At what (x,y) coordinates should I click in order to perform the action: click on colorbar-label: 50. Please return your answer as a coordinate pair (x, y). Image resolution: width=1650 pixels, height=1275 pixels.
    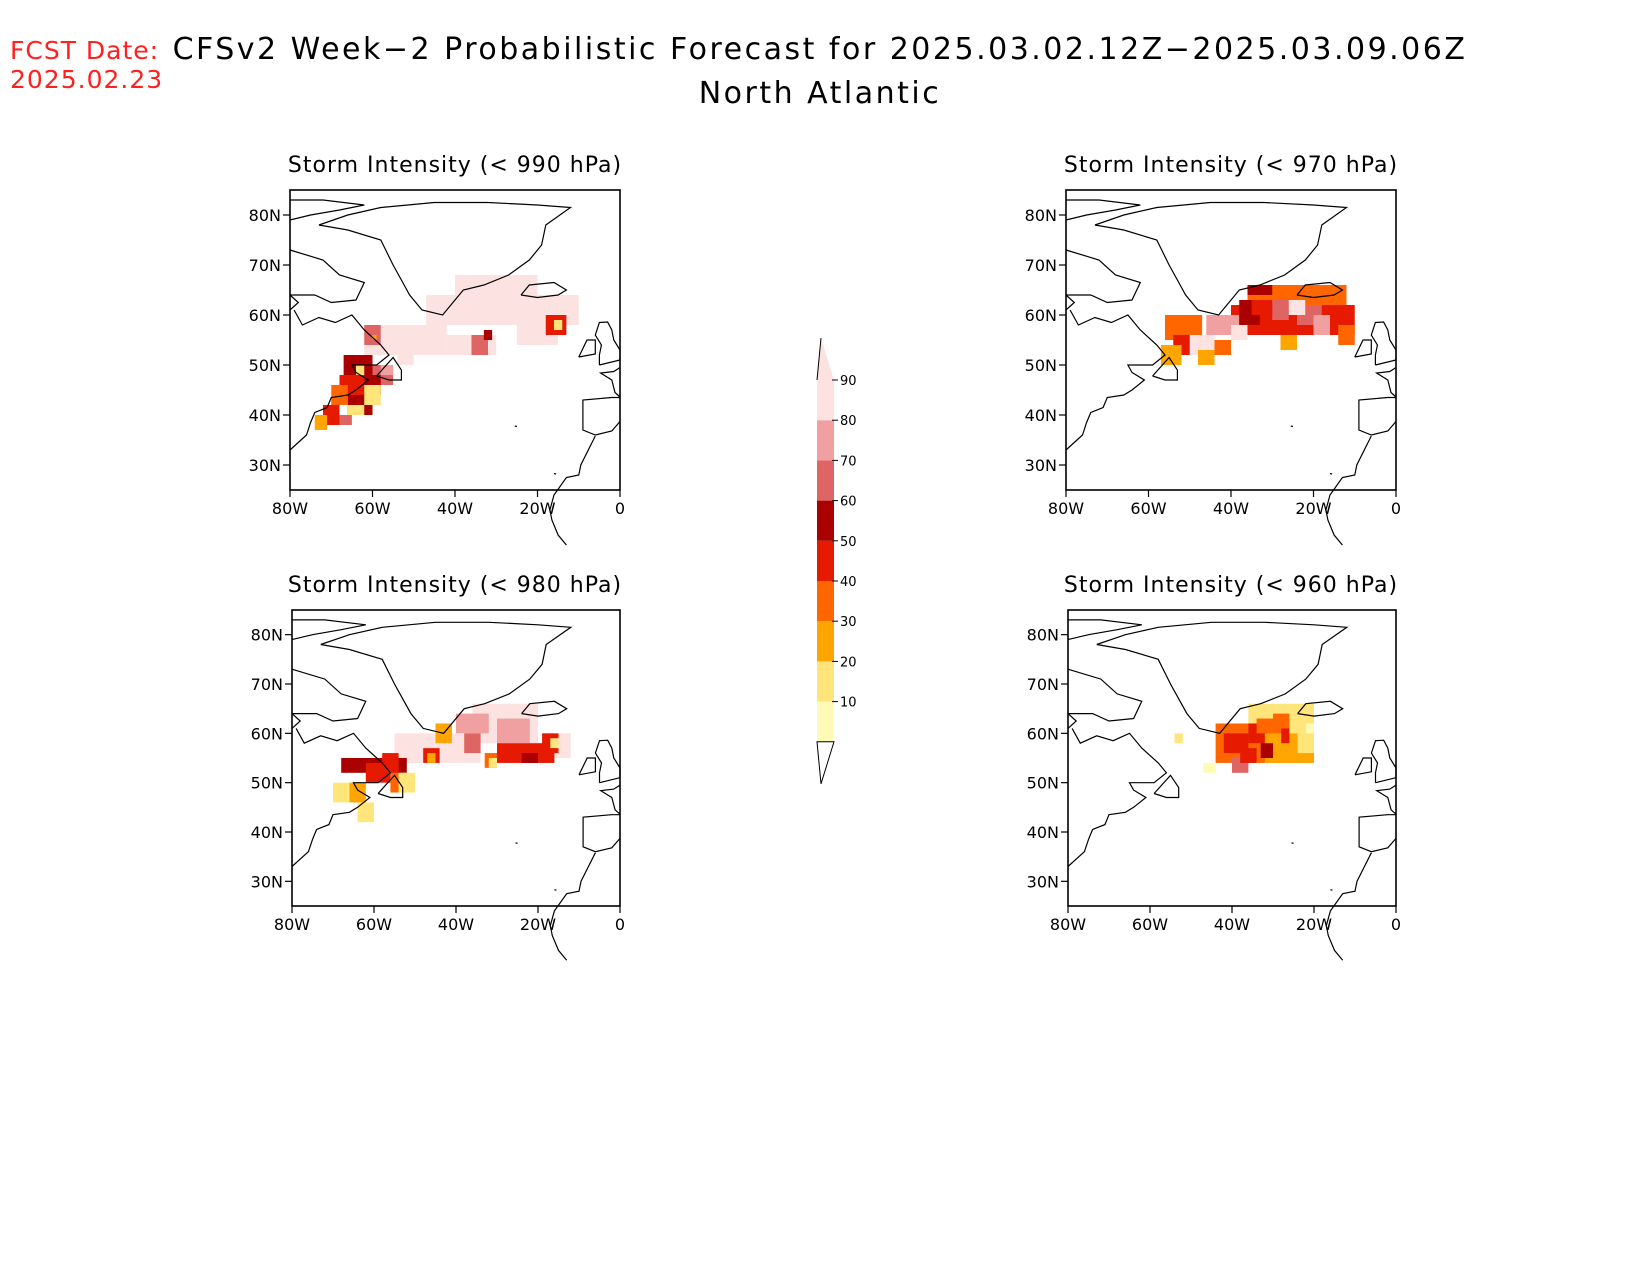
    Looking at the image, I should click on (848, 542).